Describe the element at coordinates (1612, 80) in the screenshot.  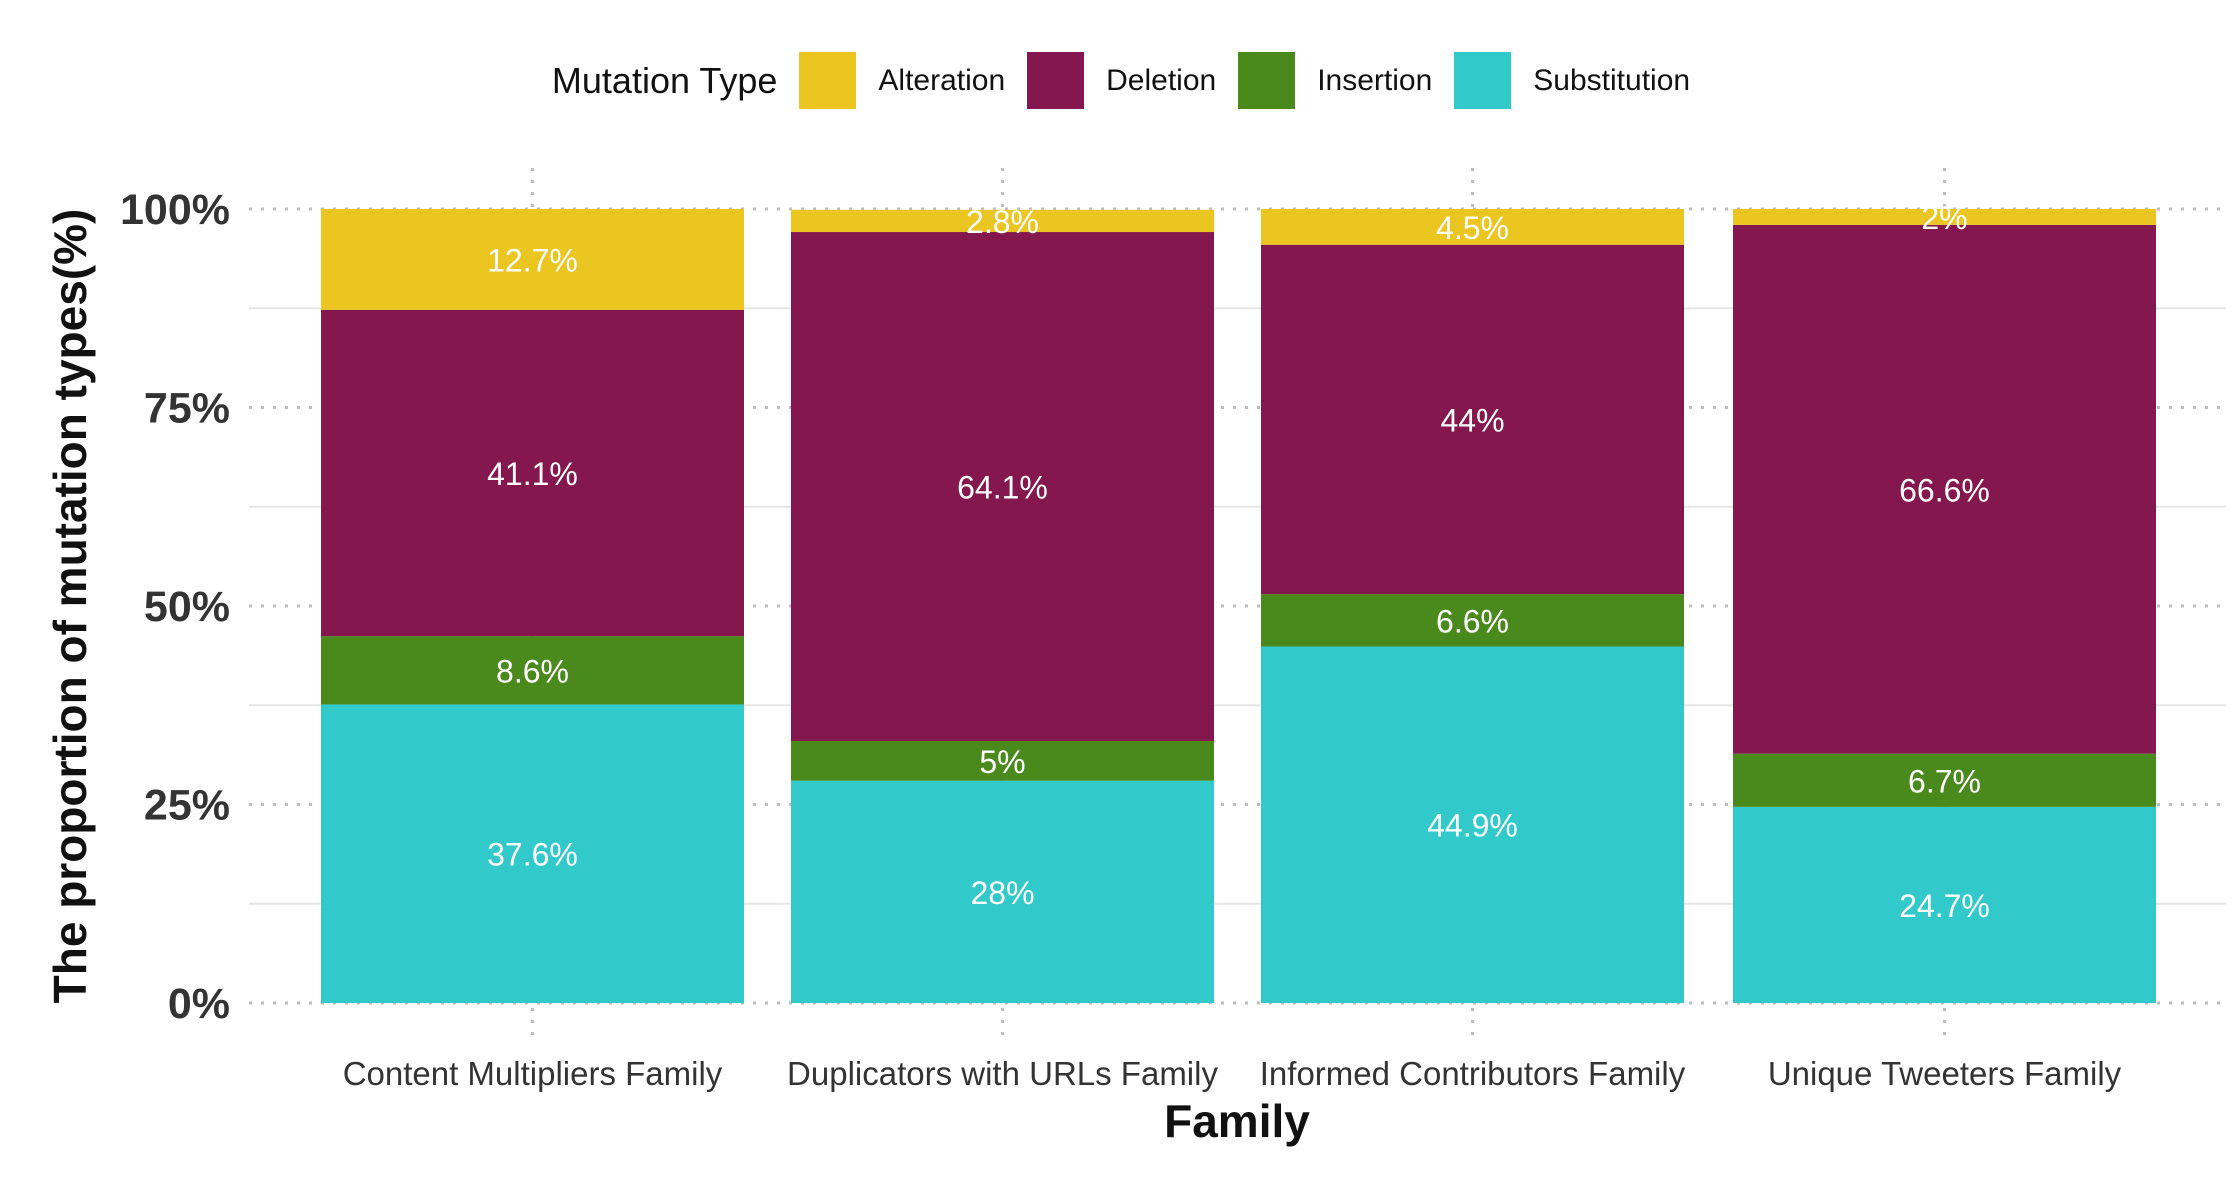
I see `legend-label: Substitution` at that location.